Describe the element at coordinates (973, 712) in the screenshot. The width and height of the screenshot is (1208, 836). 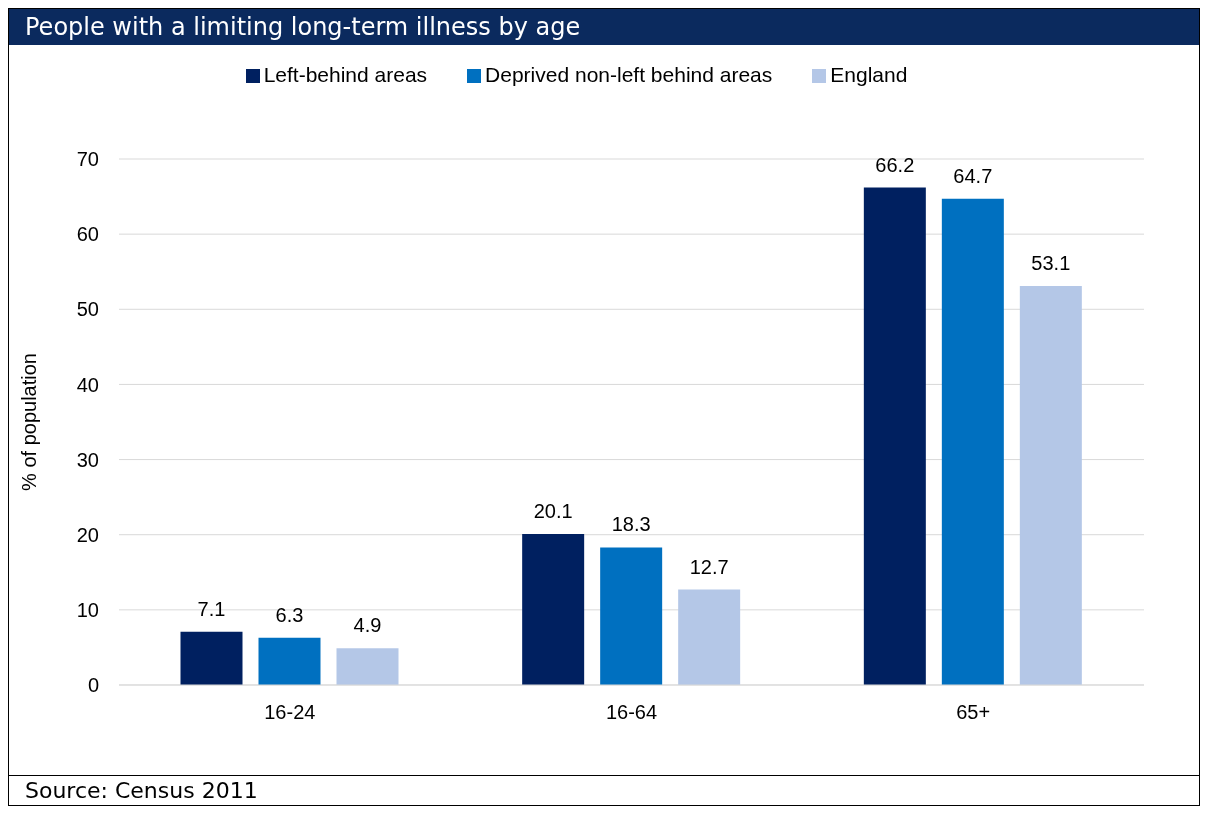
I see `x-tick-label: 65+` at that location.